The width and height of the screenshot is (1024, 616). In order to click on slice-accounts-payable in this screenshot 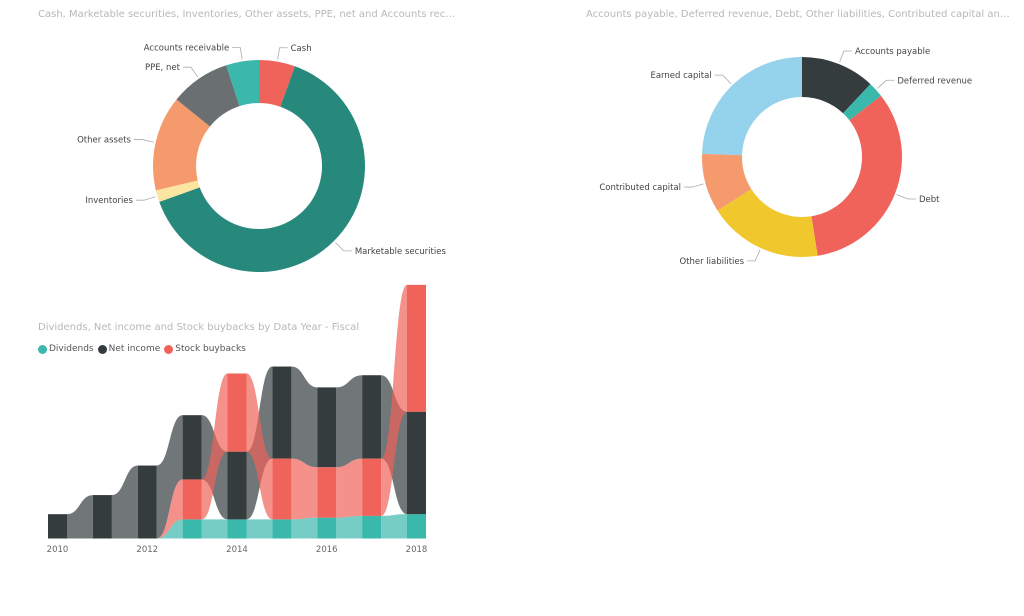, I will do `click(836, 85)`.